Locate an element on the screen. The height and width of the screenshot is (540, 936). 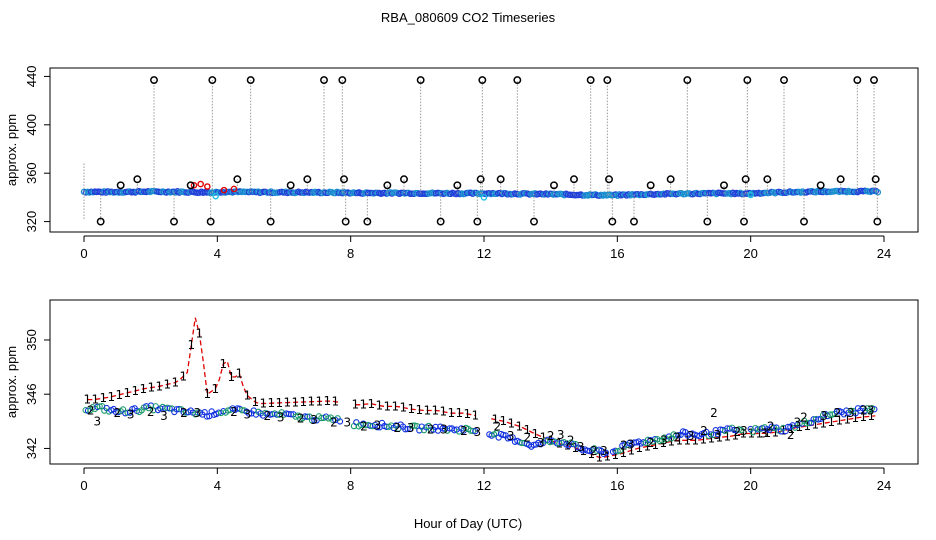
top-y-tick-label: 320 is located at coordinates (31, 222).